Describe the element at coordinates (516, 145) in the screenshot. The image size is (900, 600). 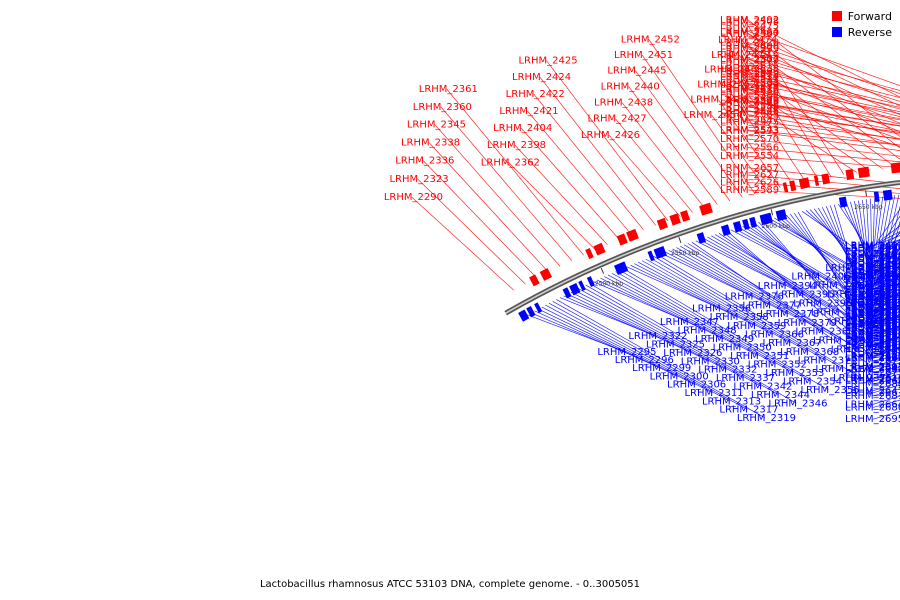
I see `gene-label: LRHM_2398` at that location.